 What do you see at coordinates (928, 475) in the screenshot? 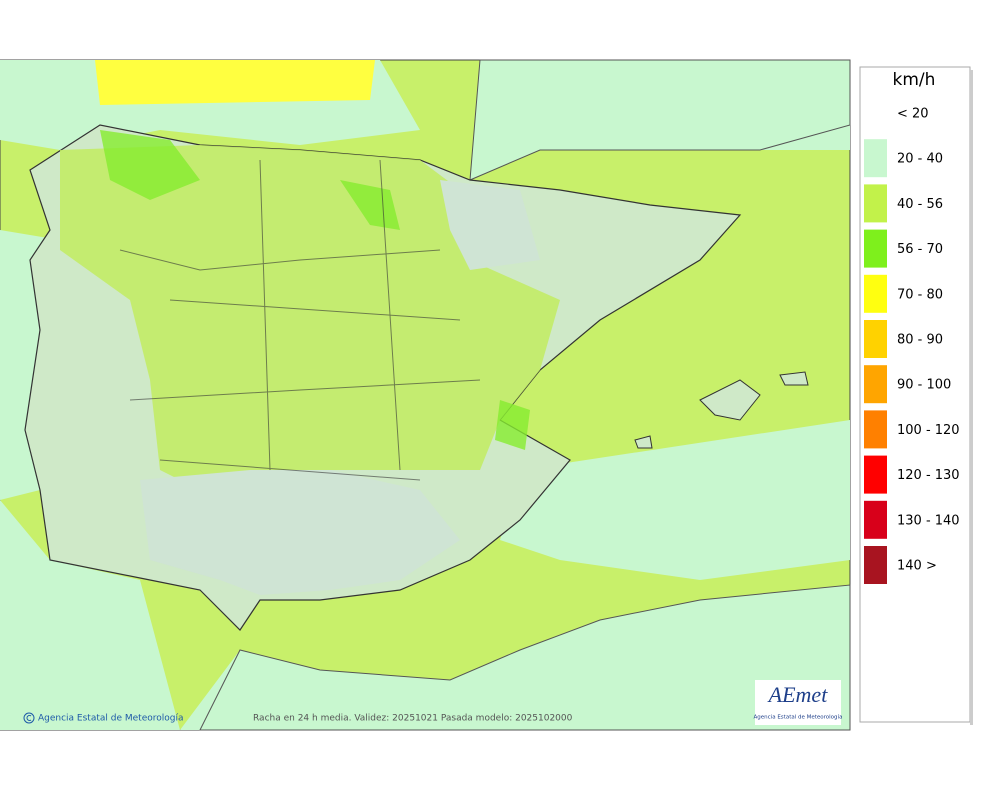
I see `legend-label: 120 - 130` at bounding box center [928, 475].